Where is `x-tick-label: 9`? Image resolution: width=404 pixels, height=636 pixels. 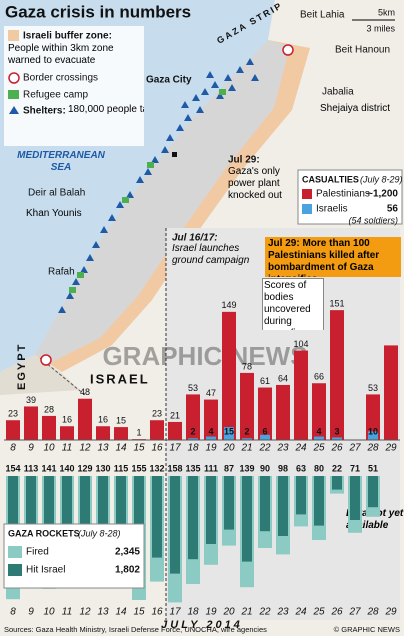 x-tick-label: 9 is located at coordinates (31, 612).